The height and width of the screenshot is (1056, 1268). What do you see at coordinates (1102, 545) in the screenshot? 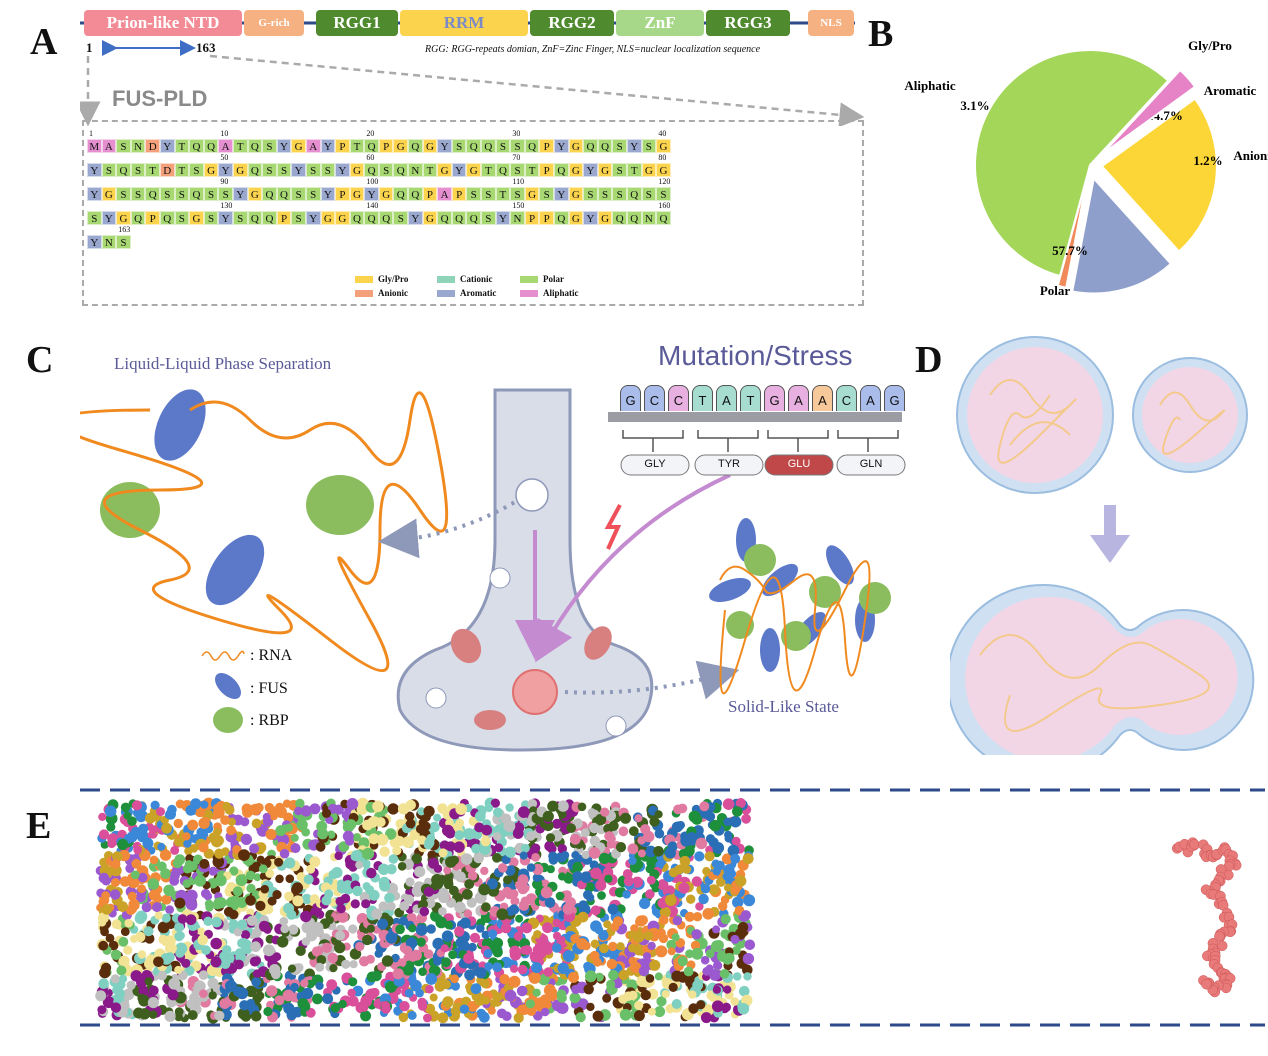
I see `droplet-fusion-illustration` at bounding box center [1102, 545].